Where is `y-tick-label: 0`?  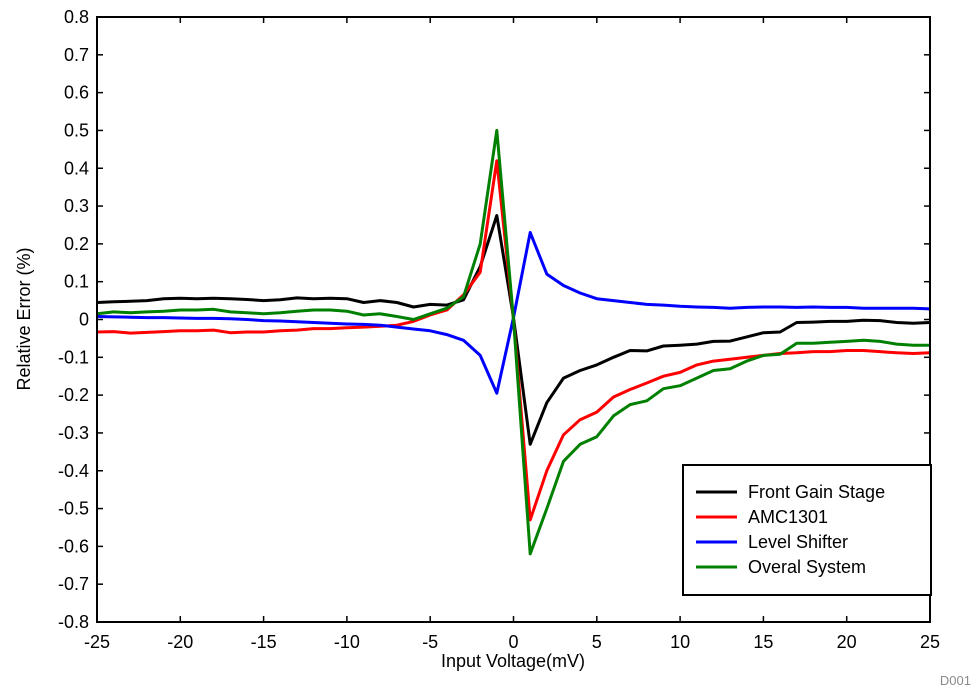
y-tick-label: 0 is located at coordinates (84, 320).